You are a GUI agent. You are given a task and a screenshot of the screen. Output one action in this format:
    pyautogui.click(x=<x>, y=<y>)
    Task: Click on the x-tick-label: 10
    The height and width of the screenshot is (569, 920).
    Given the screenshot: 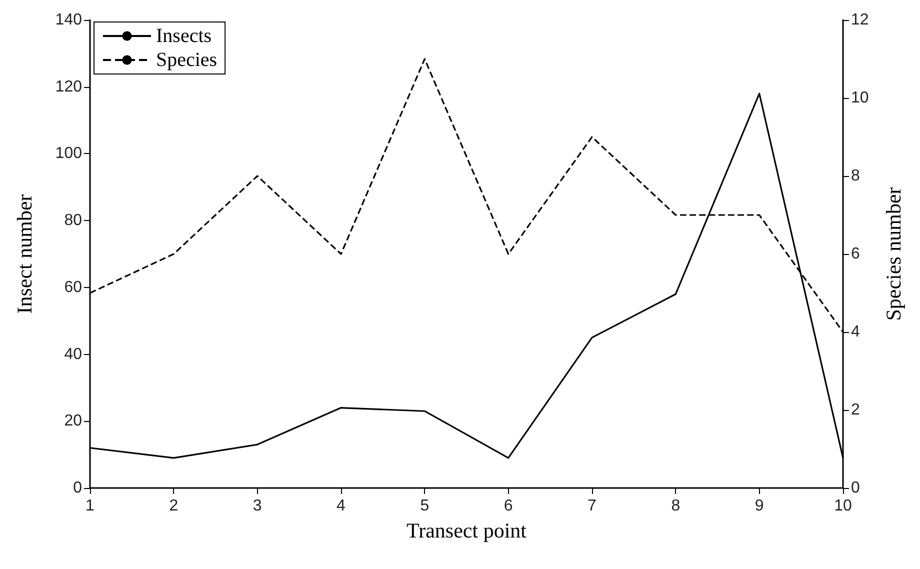 What is the action you would take?
    pyautogui.click(x=843, y=506)
    